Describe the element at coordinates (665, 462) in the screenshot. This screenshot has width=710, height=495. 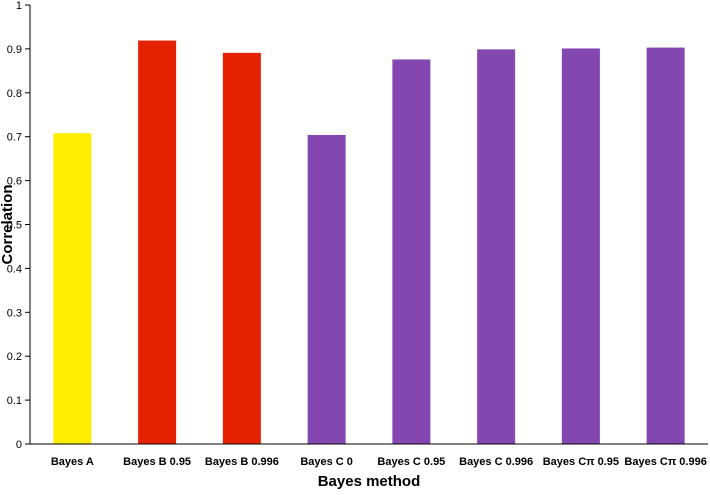
I see `x-category-label: Bayes Cπ 0.996` at that location.